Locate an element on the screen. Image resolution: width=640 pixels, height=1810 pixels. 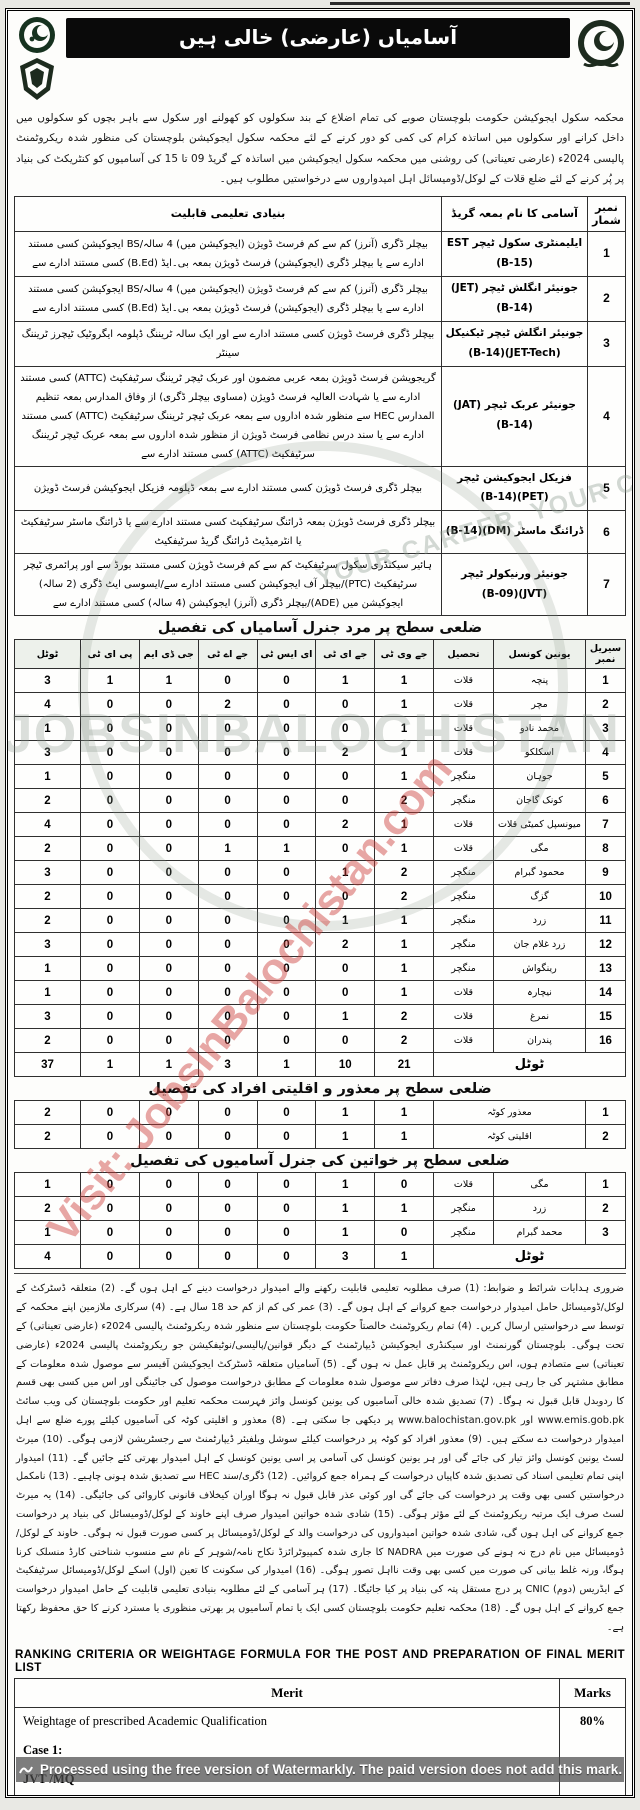
total-jdm: 1 is located at coordinates (168, 1065).